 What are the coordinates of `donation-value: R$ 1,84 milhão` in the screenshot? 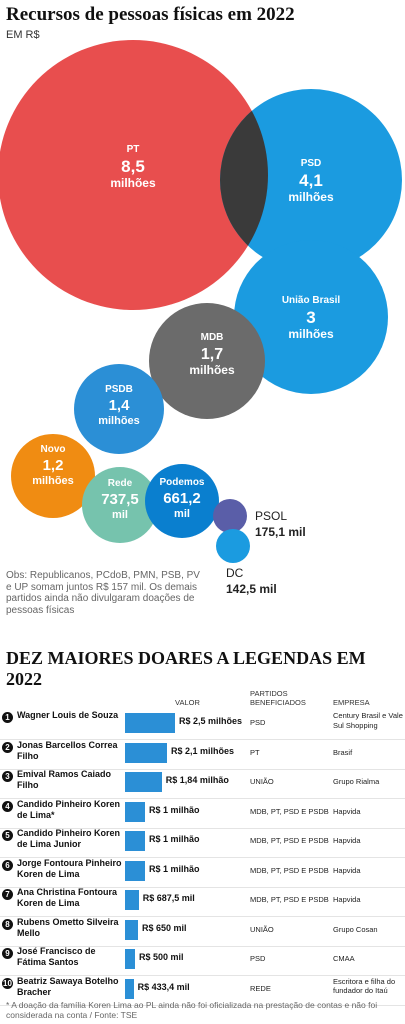 It's located at (197, 780).